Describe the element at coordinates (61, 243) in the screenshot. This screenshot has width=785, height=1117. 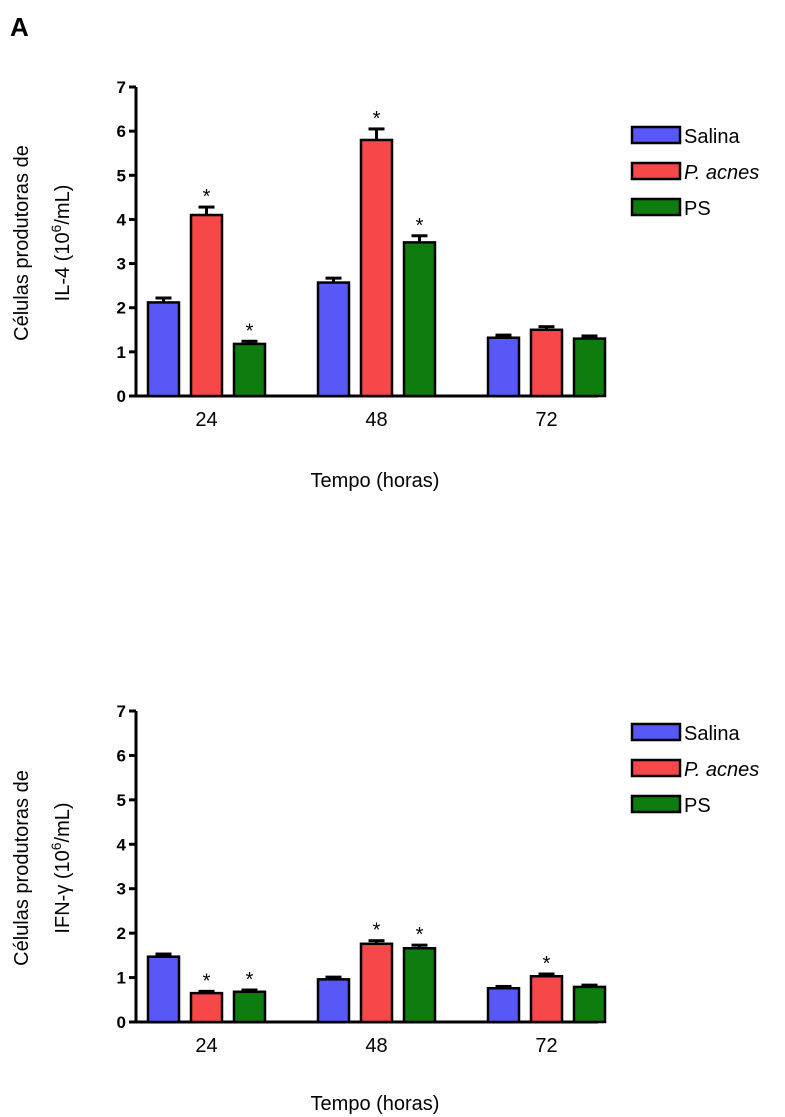
I see `y-axis-label-line2: IL-4 (106/mL)` at that location.